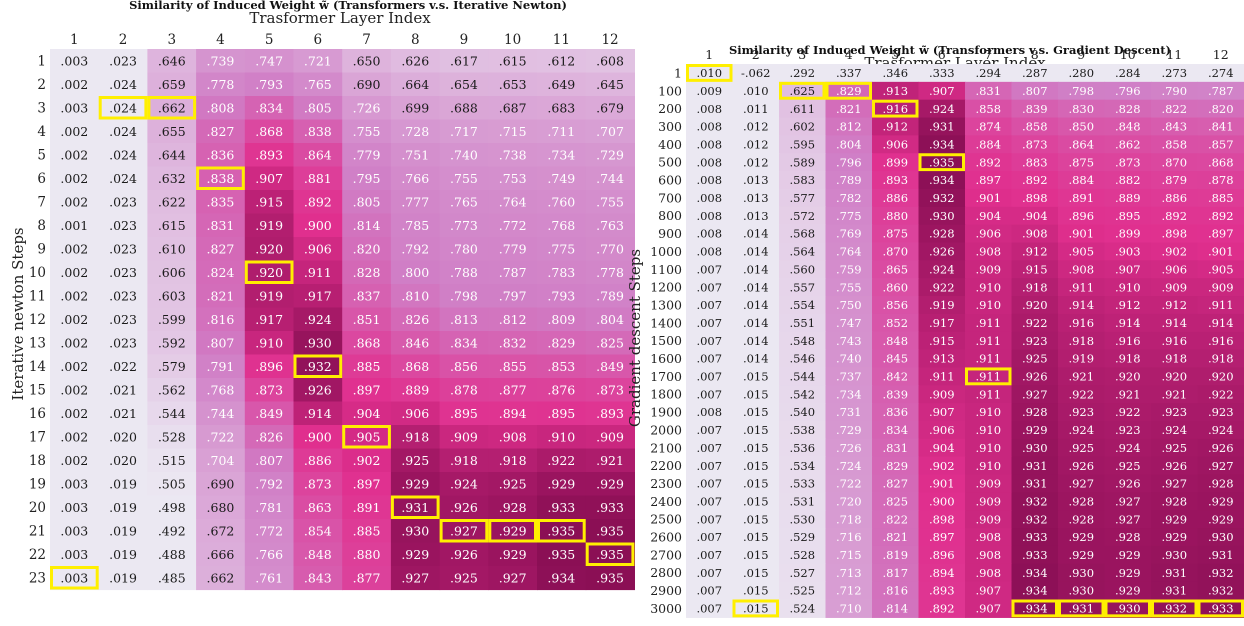 The image size is (1244, 626). What do you see at coordinates (41, 179) in the screenshot?
I see `y-tick-label: 6` at bounding box center [41, 179].